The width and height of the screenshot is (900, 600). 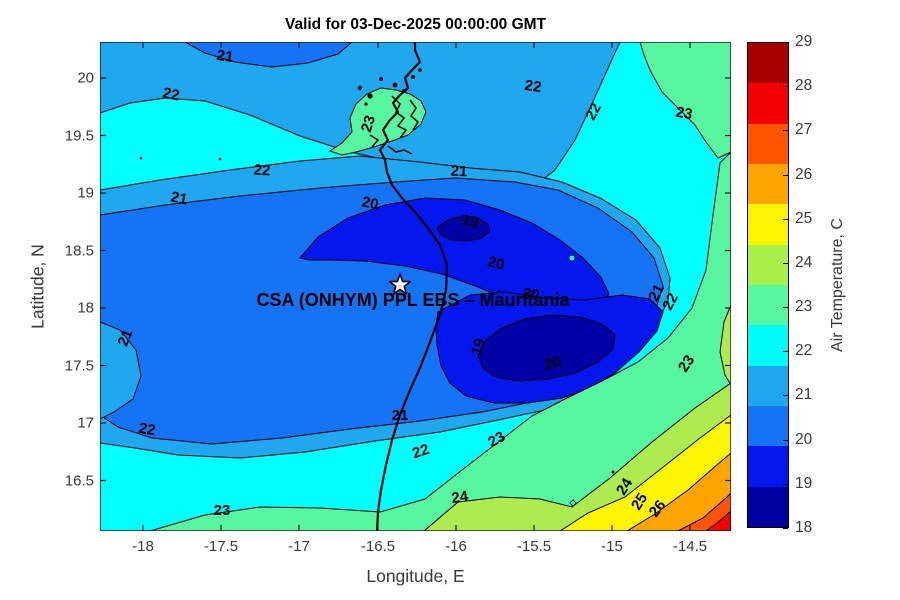 What do you see at coordinates (79, 135) in the screenshot?
I see `y-tick-label: 19.5` at bounding box center [79, 135].